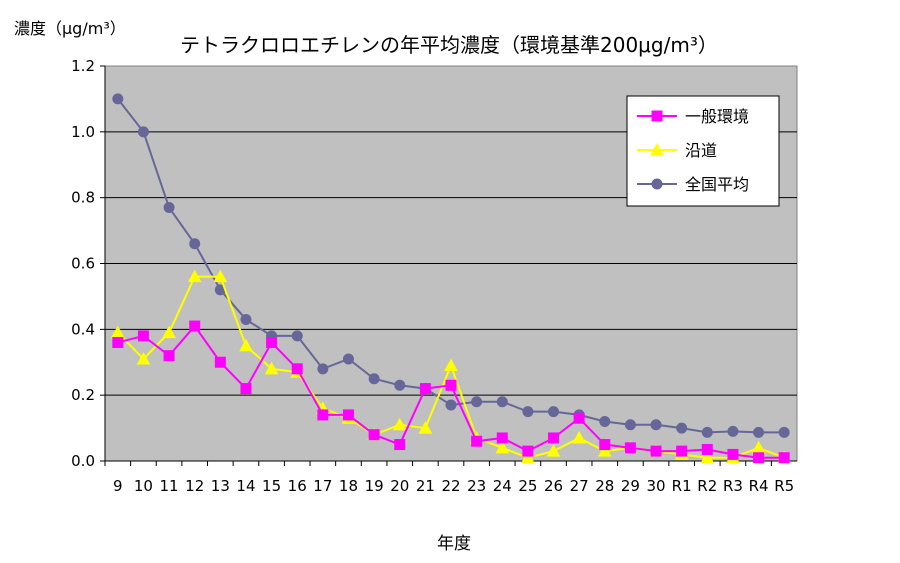  Describe the element at coordinates (220, 486) in the screenshot. I see `x-tick-label: 13` at that location.